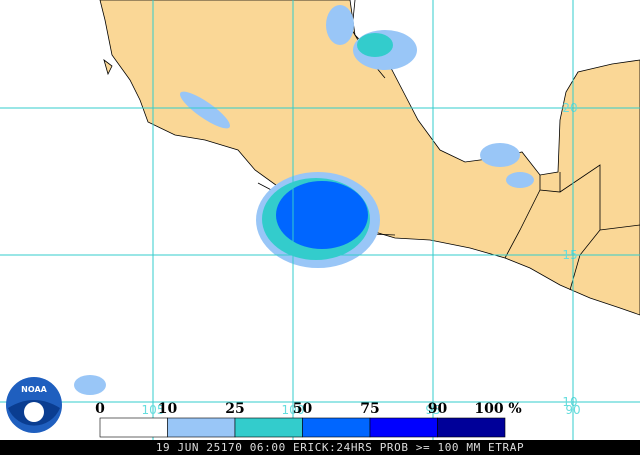 This screenshot has width=640, height=455. What do you see at coordinates (108, 67) in the screenshot?
I see `island` at bounding box center [108, 67].